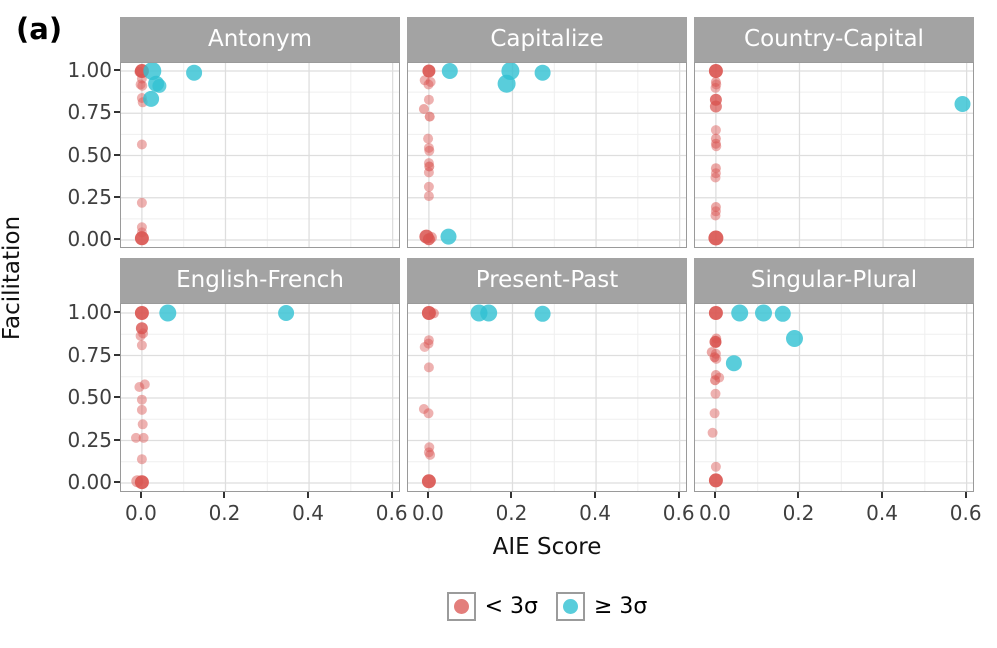 The width and height of the screenshot is (997, 648). I want to click on y-tick-label: 0.25, so click(89, 439).